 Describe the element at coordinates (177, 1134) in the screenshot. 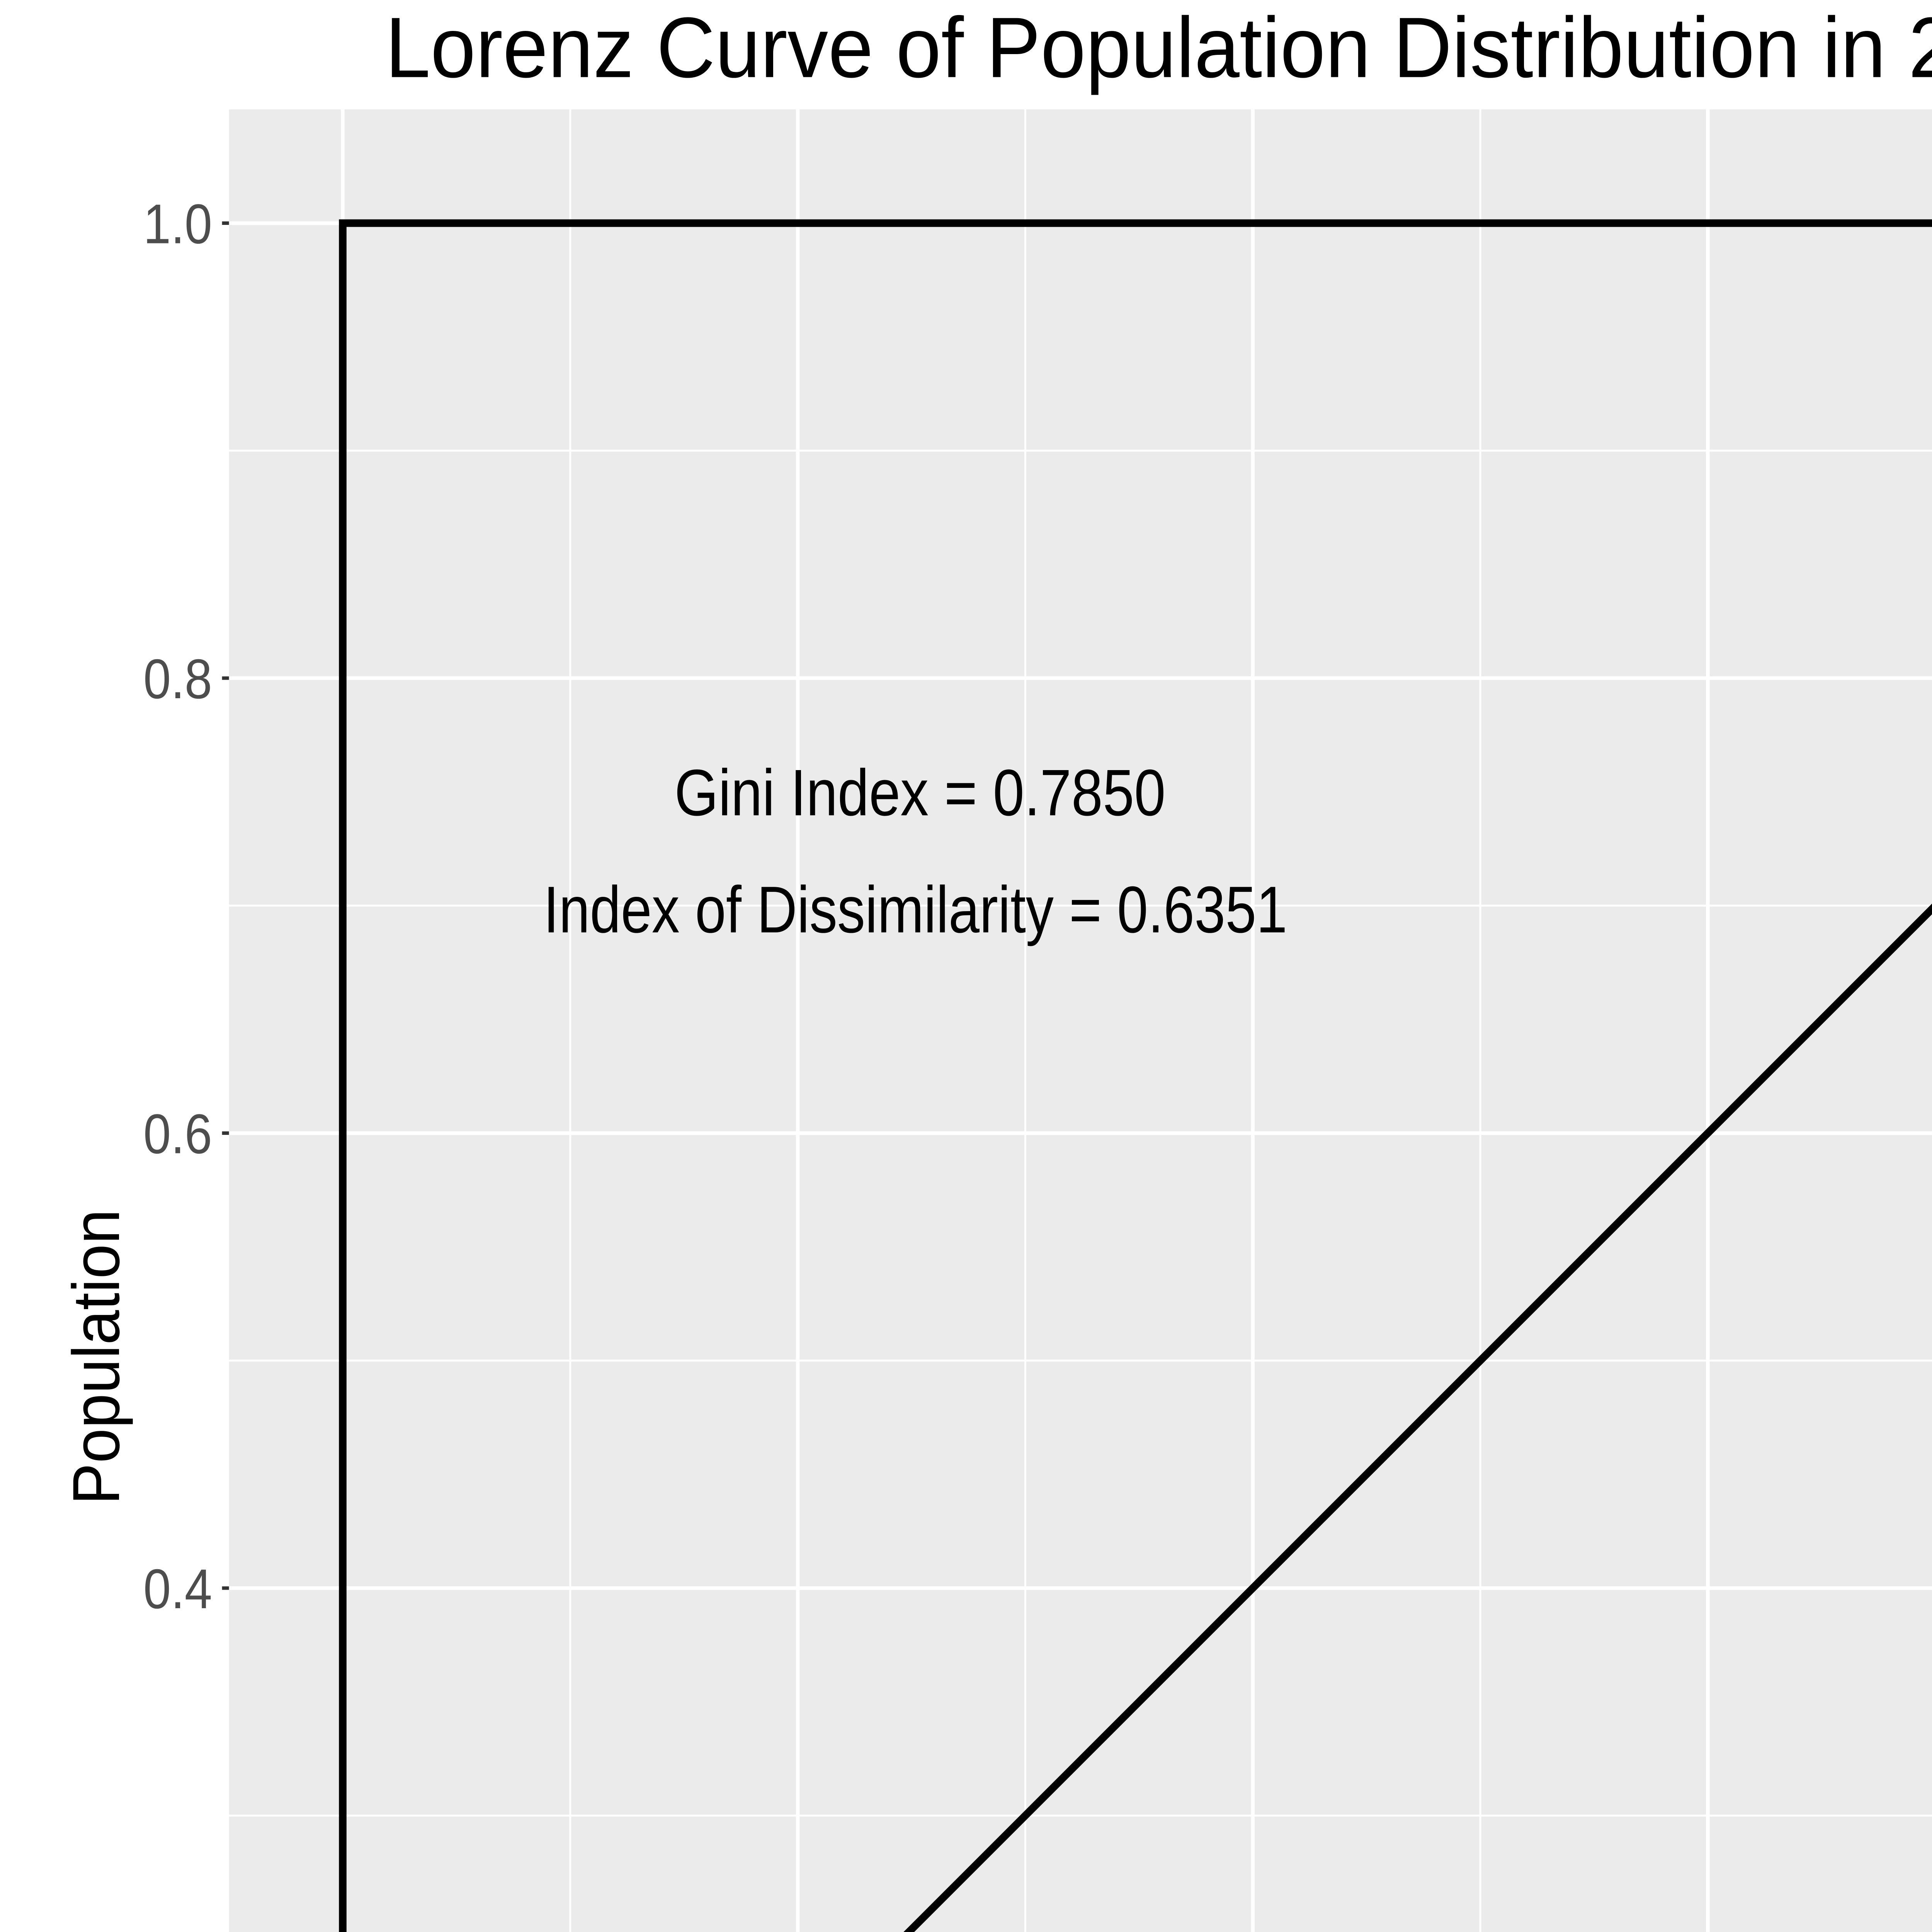

I see `svg-text: 0.6` at that location.